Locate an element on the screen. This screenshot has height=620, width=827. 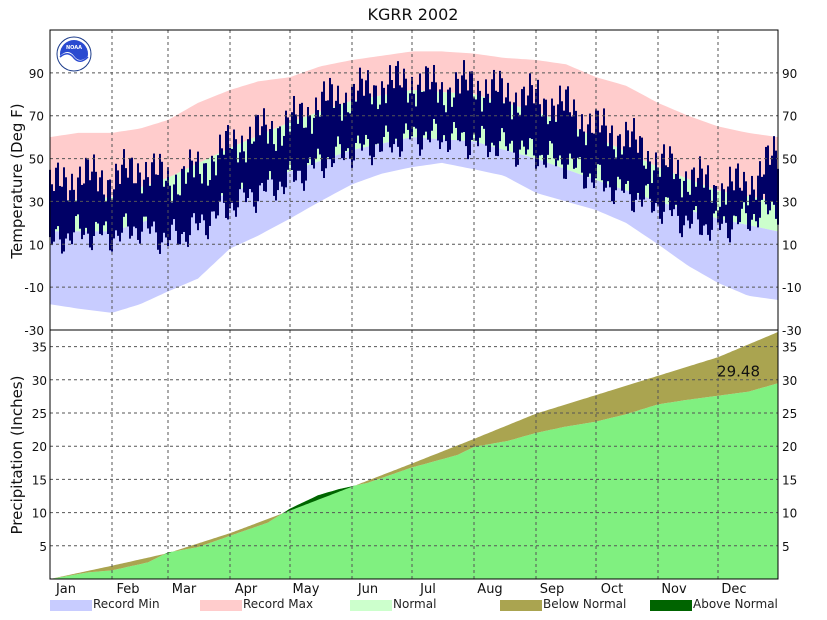
temp-y-tick-left: 70 is located at coordinates (36, 117).